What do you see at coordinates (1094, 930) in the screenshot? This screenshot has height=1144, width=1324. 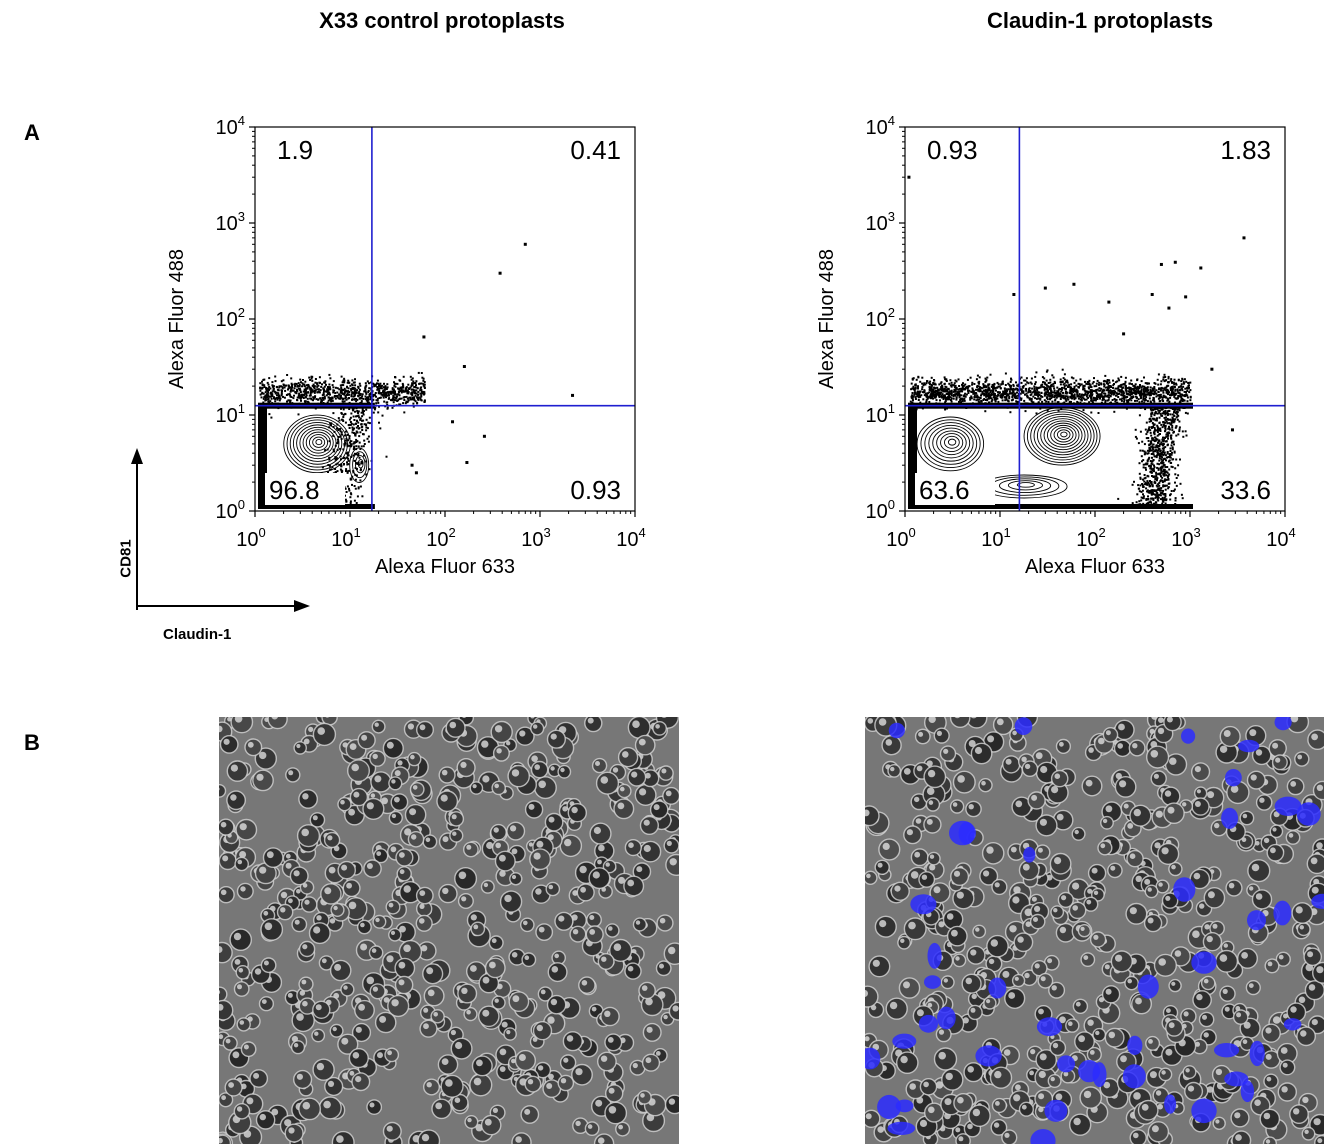 I see `fluorescent-cells` at bounding box center [1094, 930].